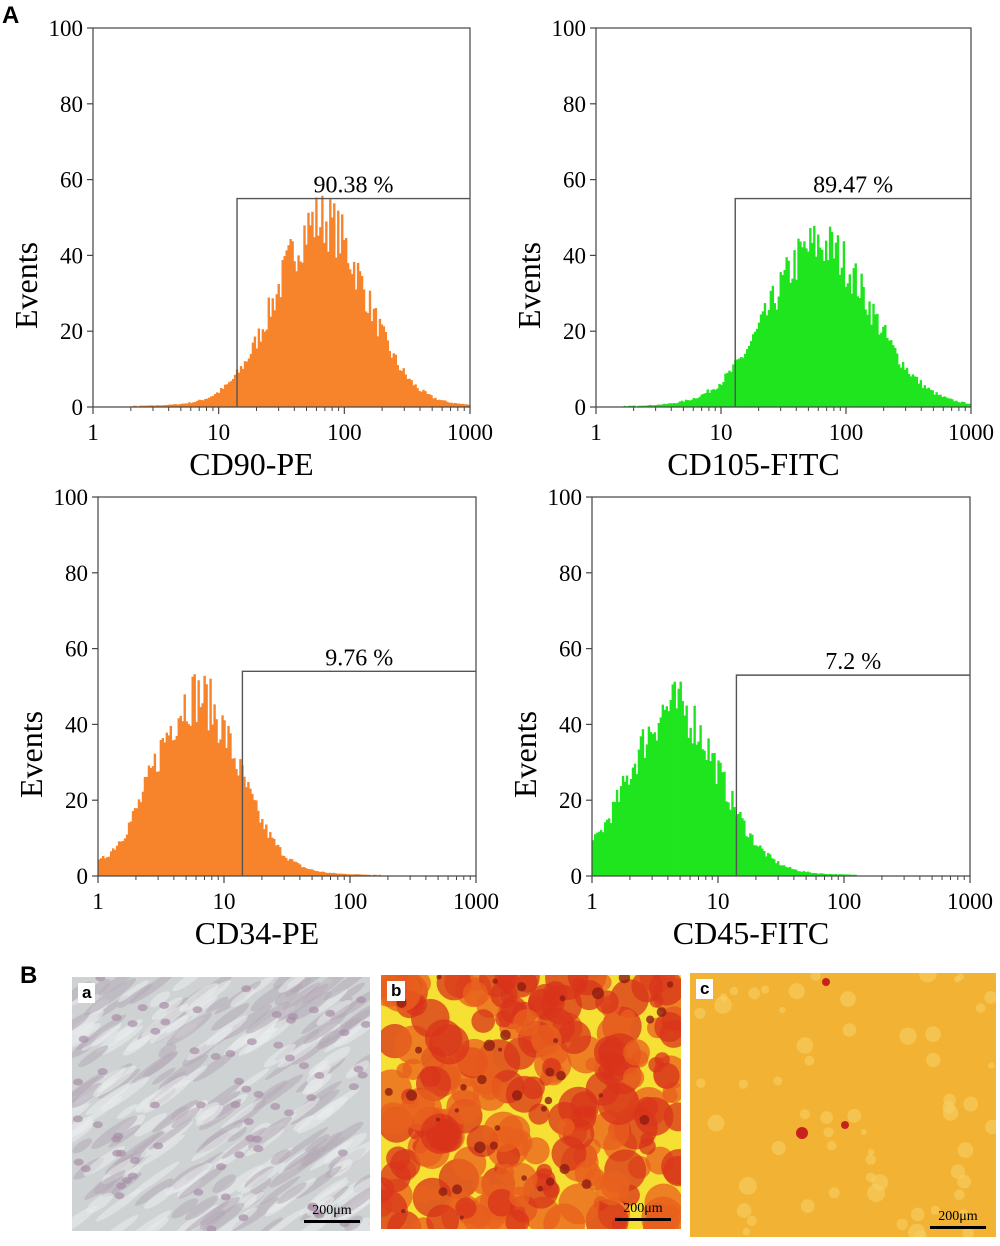  I want to click on scale-bar-b: 200μm, so click(643, 1211).